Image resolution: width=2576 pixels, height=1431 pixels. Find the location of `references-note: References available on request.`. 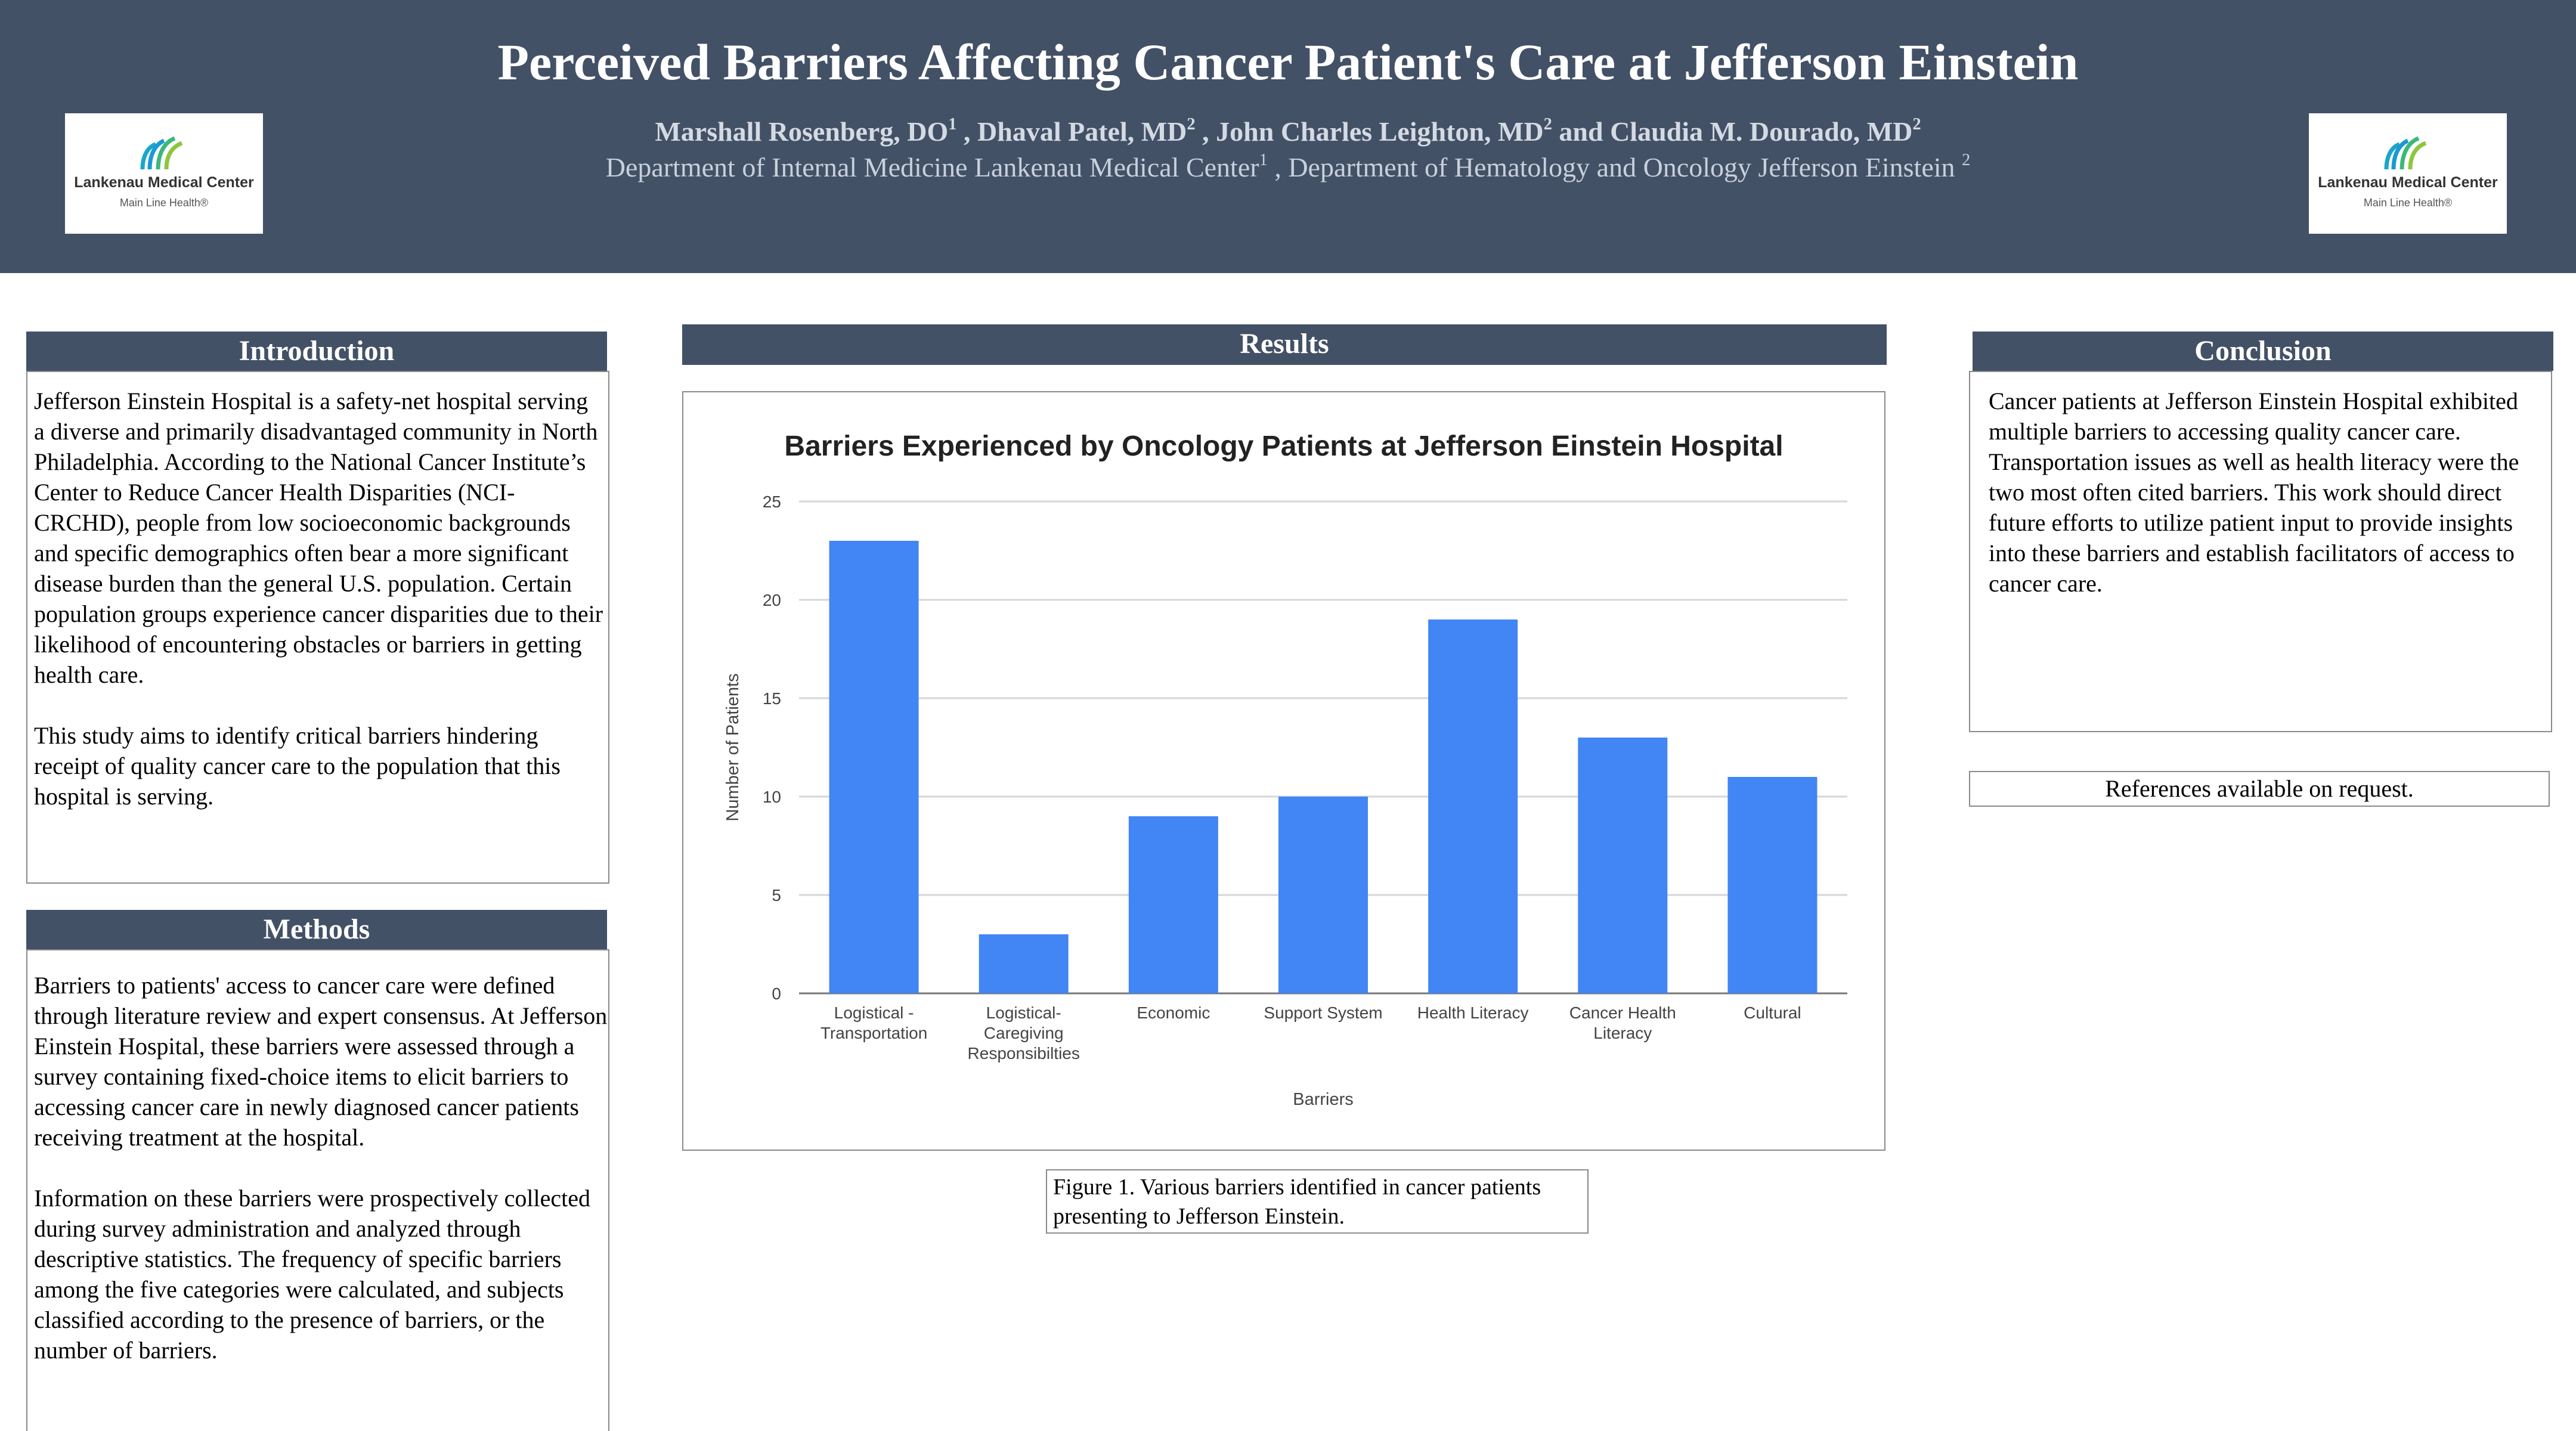

references-note: References available on request. is located at coordinates (2260, 789).